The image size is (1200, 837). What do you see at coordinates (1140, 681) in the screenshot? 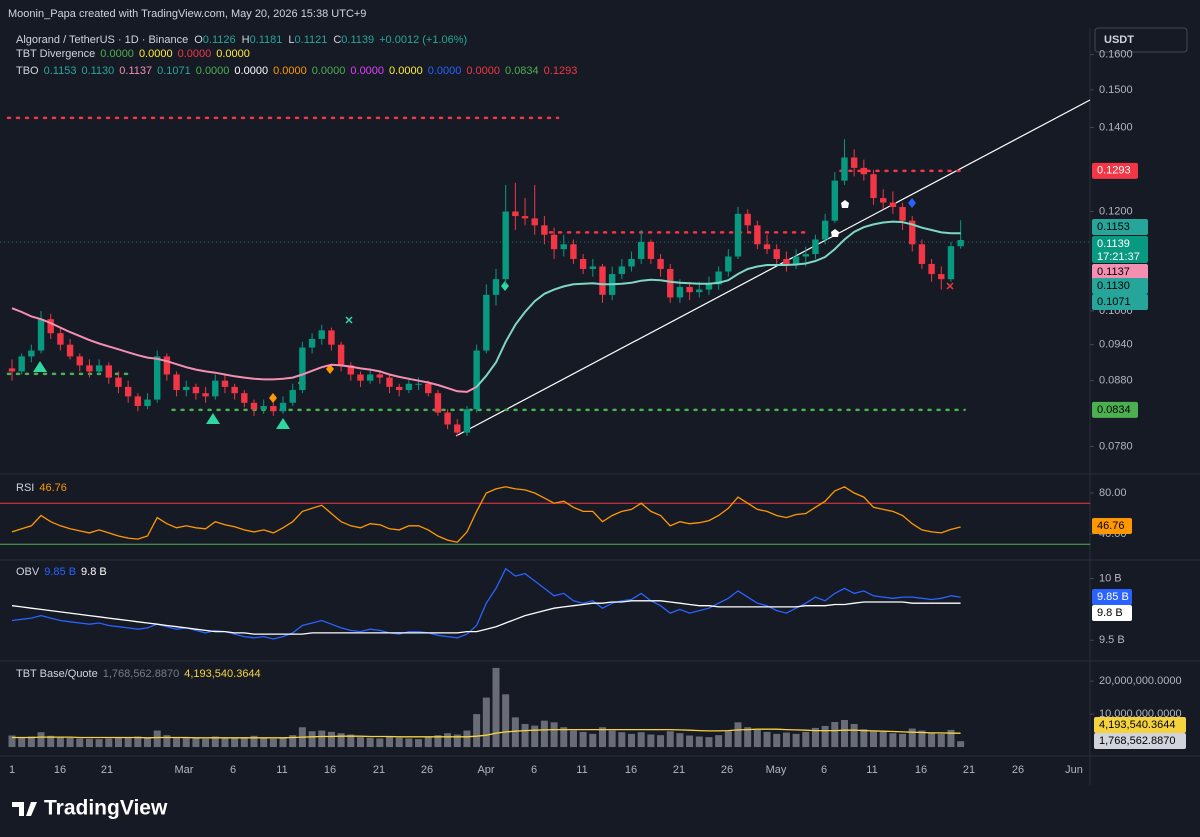
I see `y-tick-label: 20,000,000.0000` at bounding box center [1140, 681].